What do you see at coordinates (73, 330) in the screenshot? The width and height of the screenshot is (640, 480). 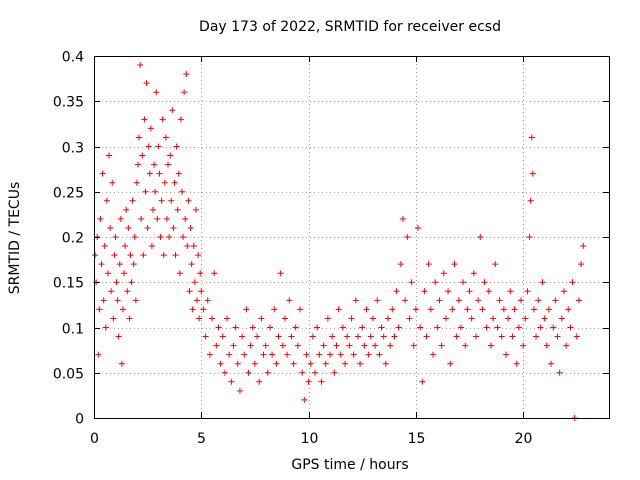 I see `y-tick-label: 0.1` at bounding box center [73, 330].